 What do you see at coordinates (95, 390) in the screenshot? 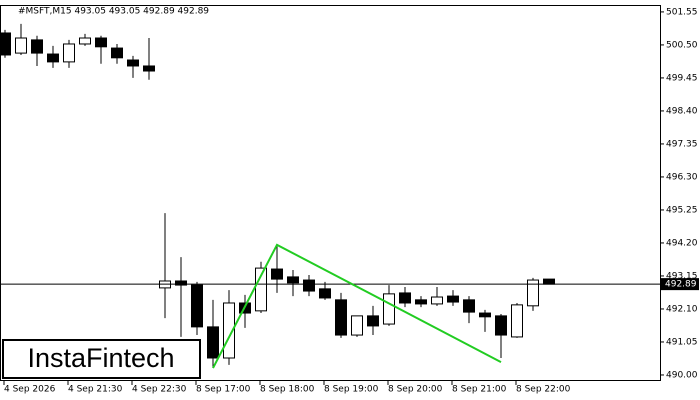
I see `x-tick-label: 4 Sep 21:30` at bounding box center [95, 390].